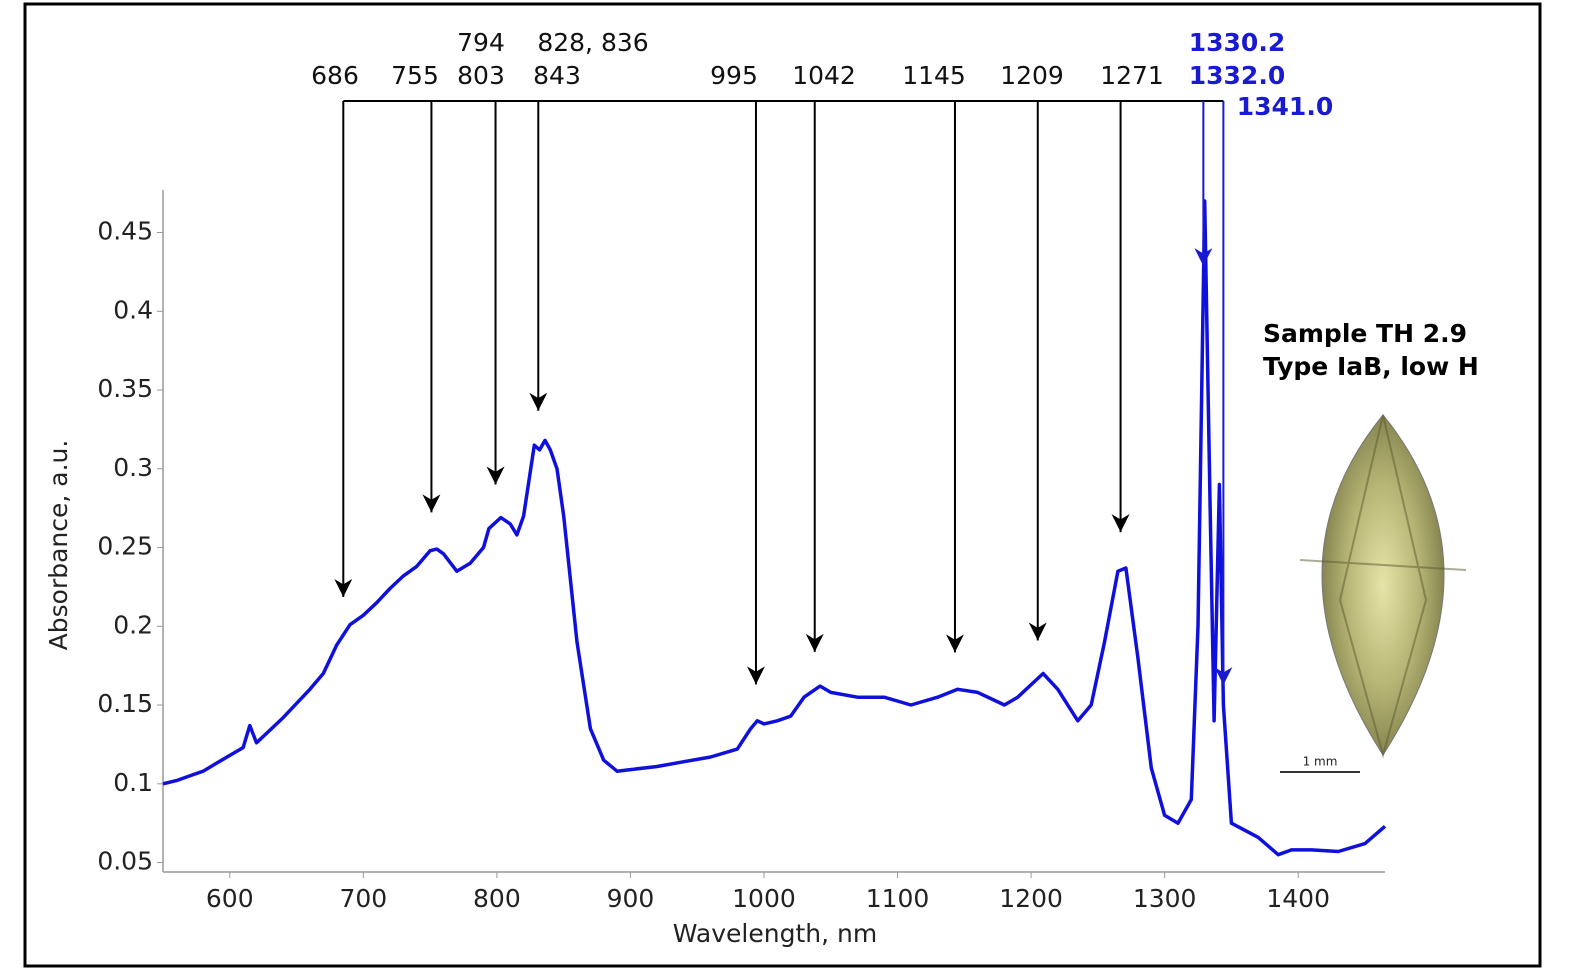 The height and width of the screenshot is (974, 1577). What do you see at coordinates (1365, 333) in the screenshot?
I see `sample-label: Sample TH 2.9` at bounding box center [1365, 333].